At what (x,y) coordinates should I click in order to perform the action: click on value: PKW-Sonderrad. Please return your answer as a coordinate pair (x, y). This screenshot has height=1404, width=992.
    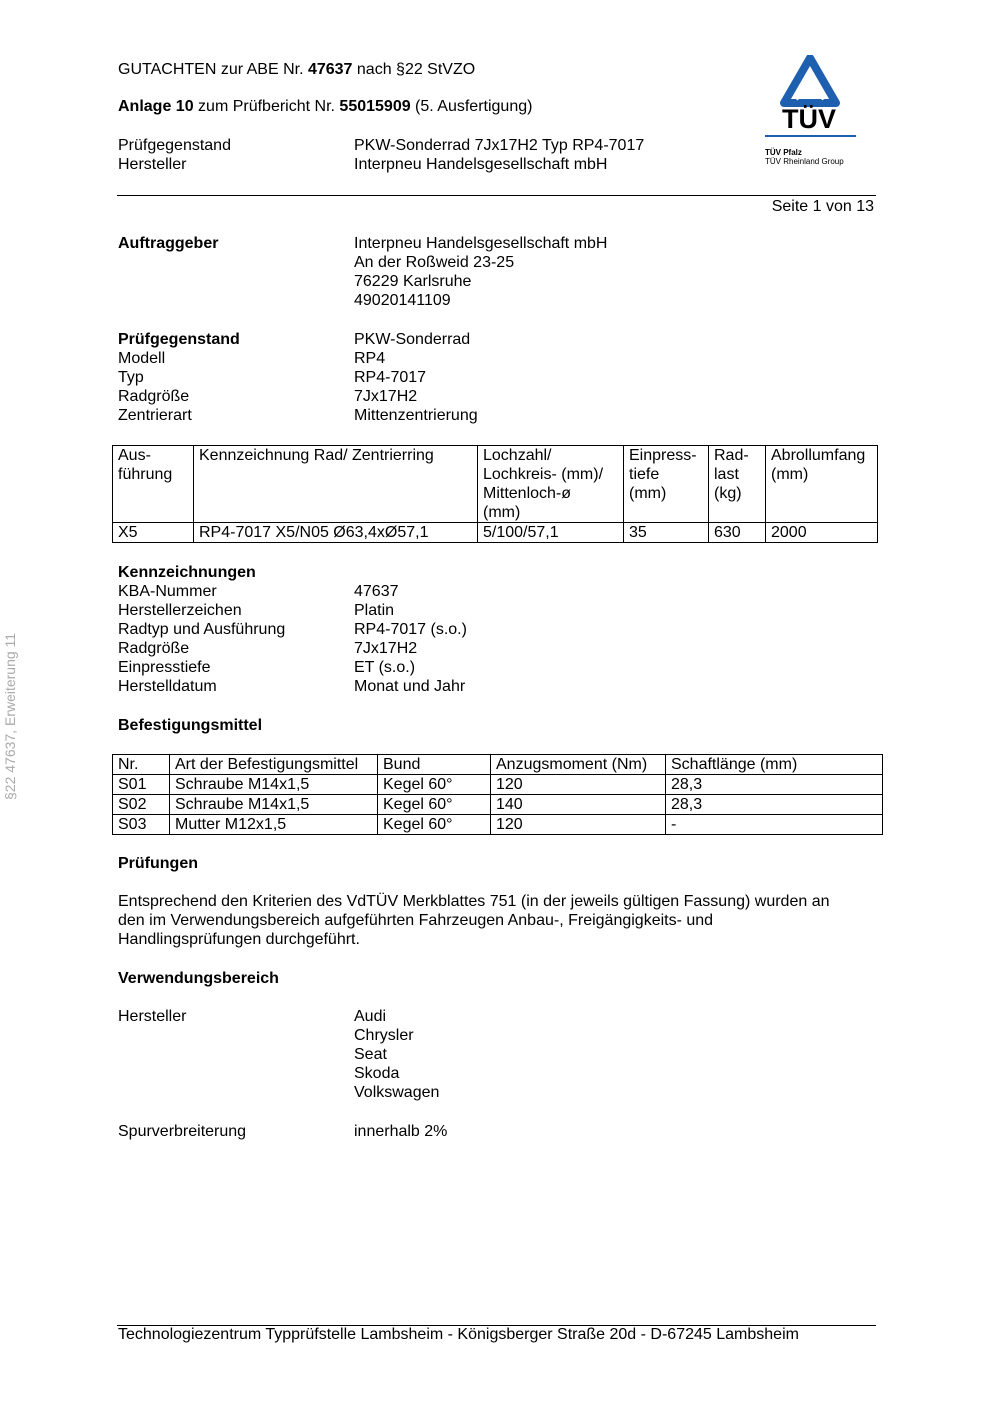
    Looking at the image, I should click on (412, 339).